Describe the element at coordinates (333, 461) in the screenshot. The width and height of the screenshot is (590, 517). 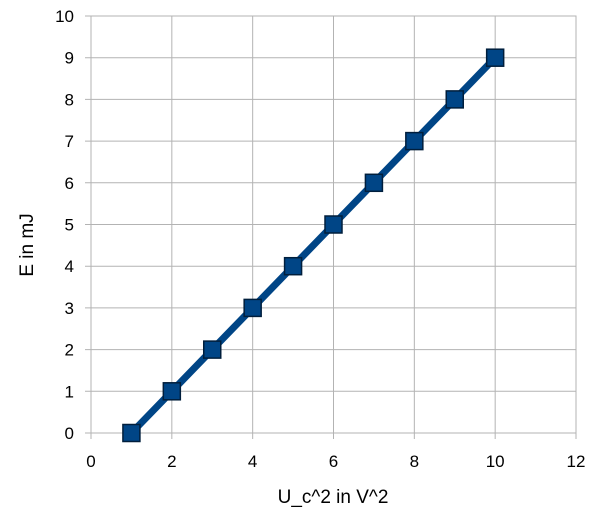
I see `x-tick-label: 6` at that location.